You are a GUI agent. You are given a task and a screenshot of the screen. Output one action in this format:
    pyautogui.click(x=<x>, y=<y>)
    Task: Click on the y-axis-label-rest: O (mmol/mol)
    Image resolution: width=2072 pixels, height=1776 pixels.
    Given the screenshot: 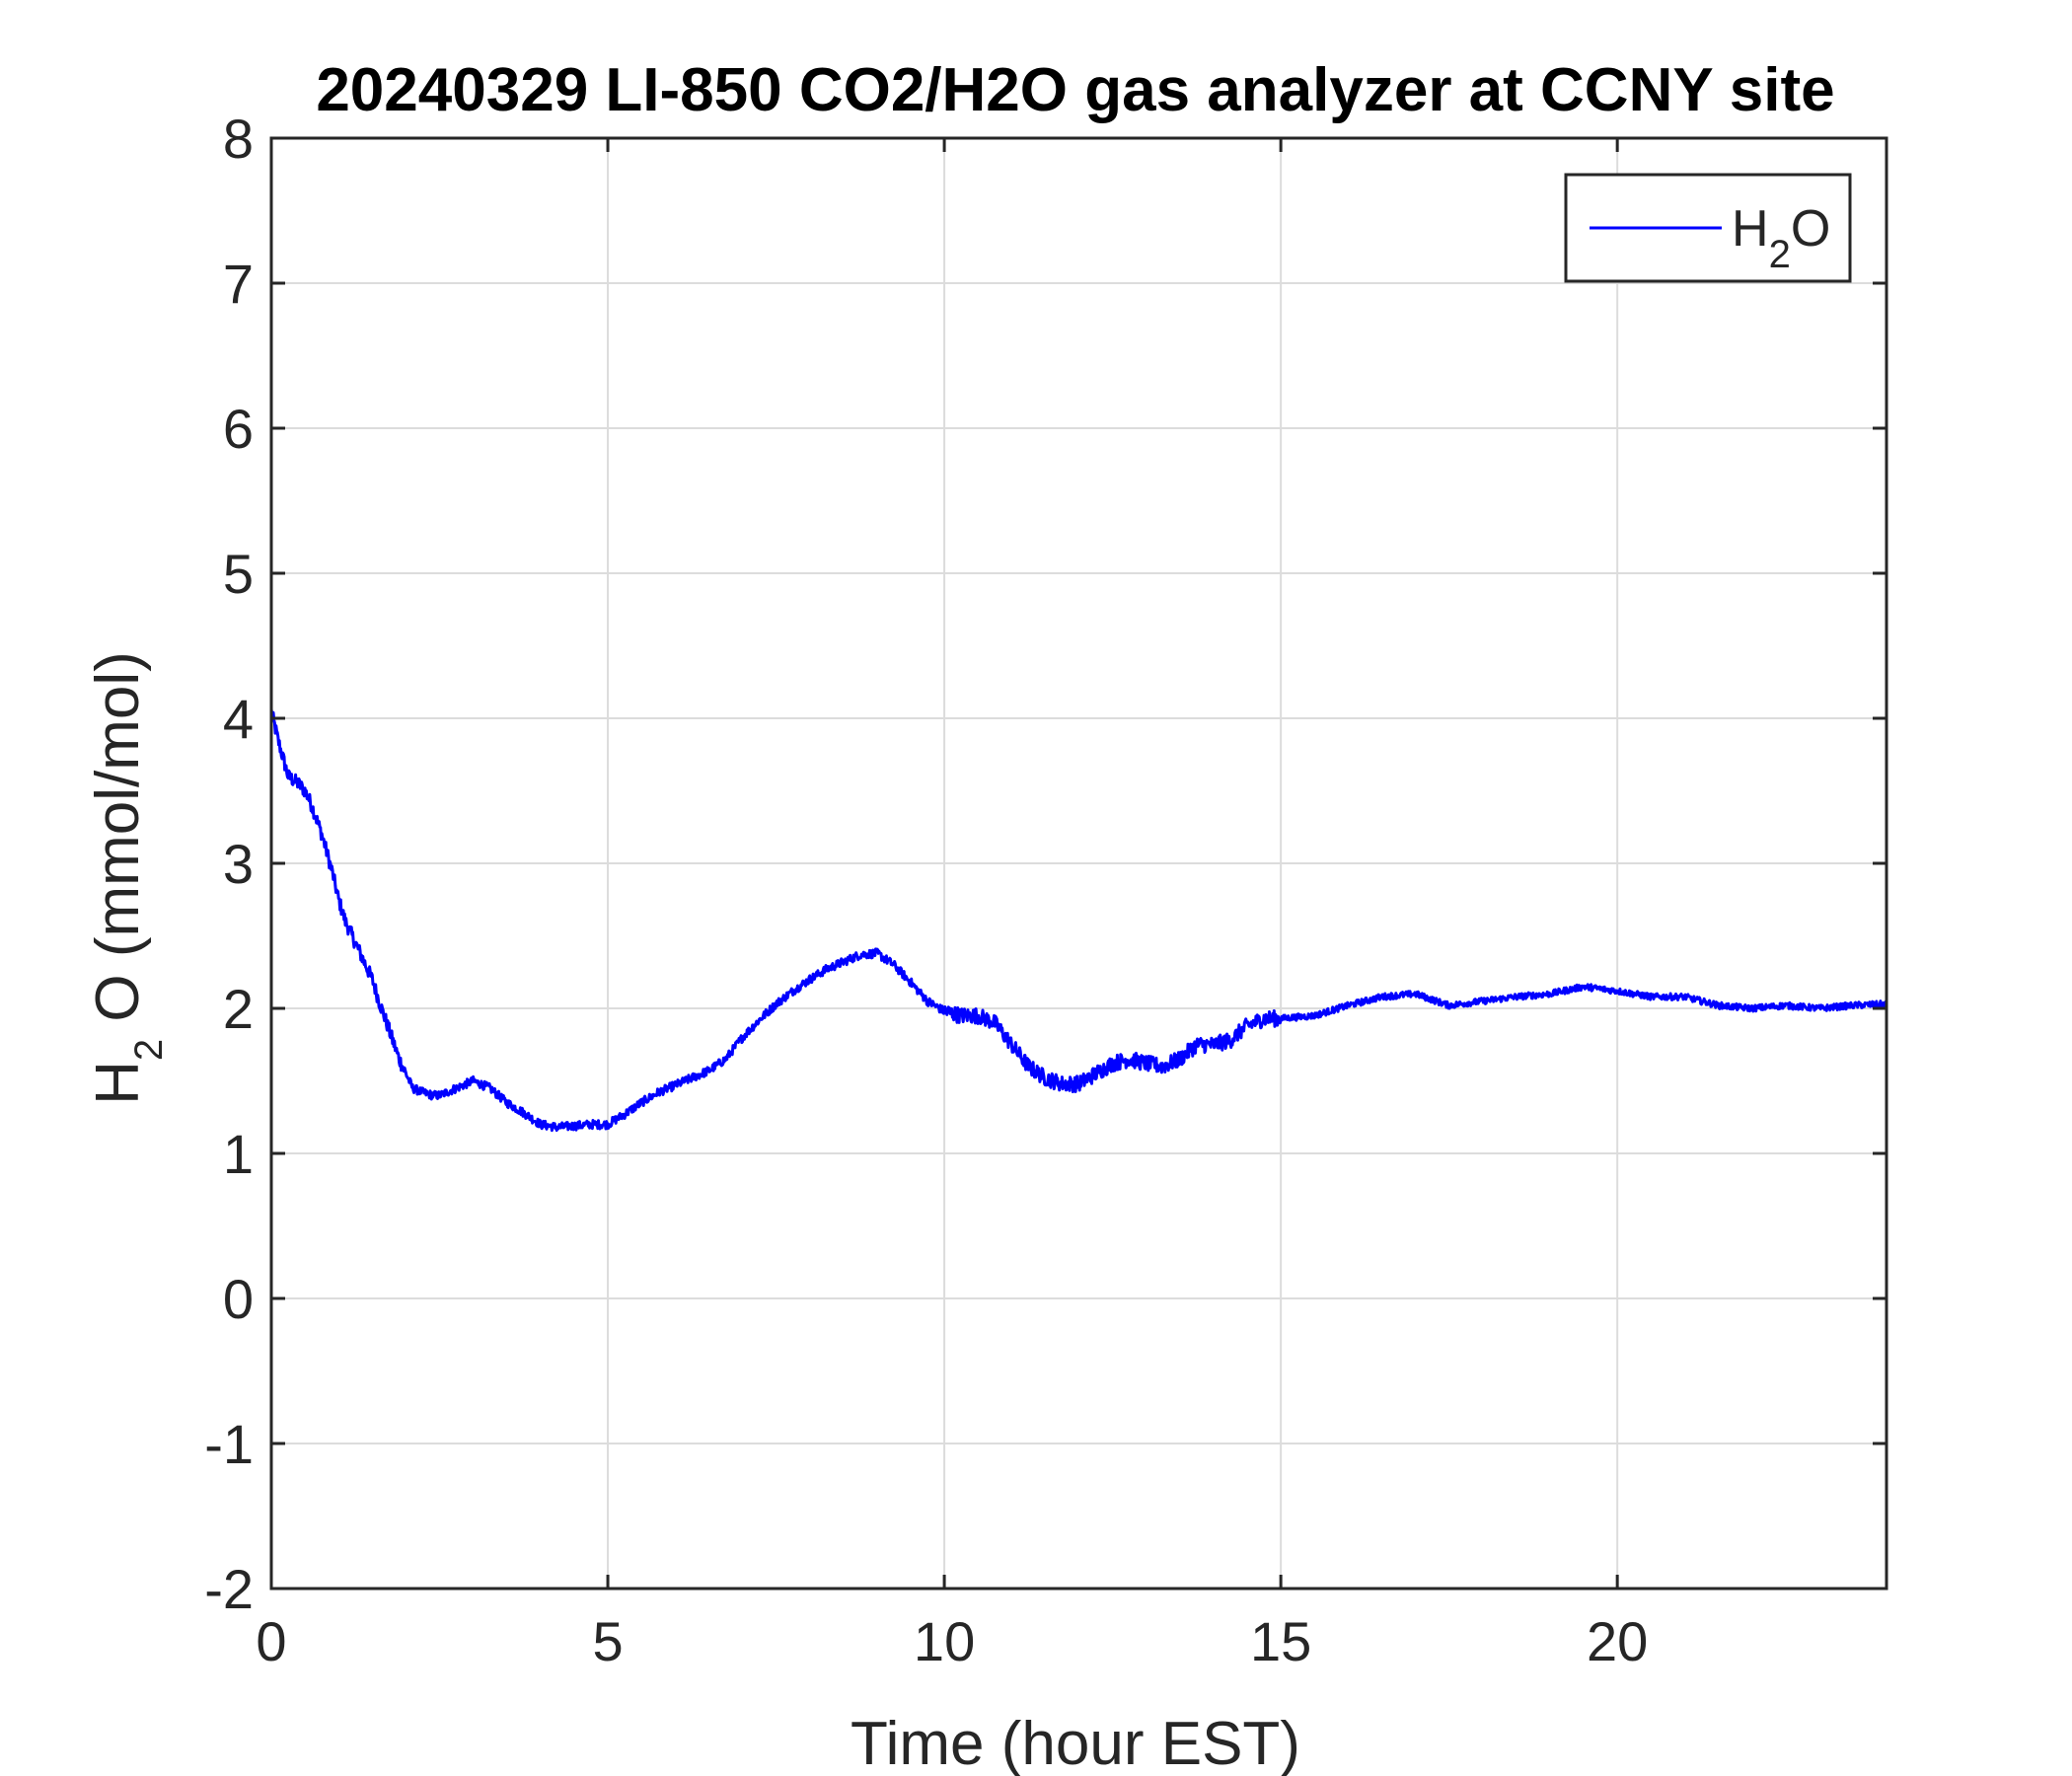 What is the action you would take?
    pyautogui.click(x=118, y=845)
    